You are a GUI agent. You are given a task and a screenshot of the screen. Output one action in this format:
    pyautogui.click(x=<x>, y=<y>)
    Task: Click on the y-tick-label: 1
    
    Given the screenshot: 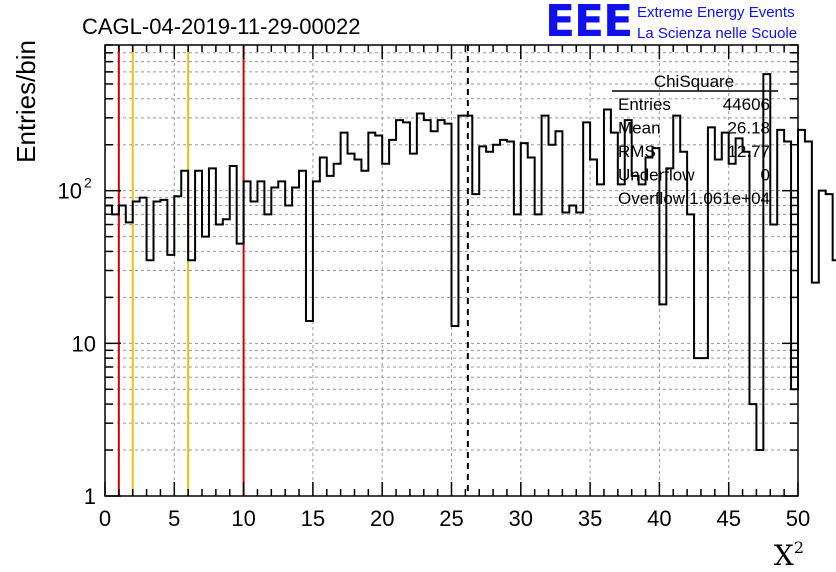 What is the action you would take?
    pyautogui.click(x=90, y=496)
    